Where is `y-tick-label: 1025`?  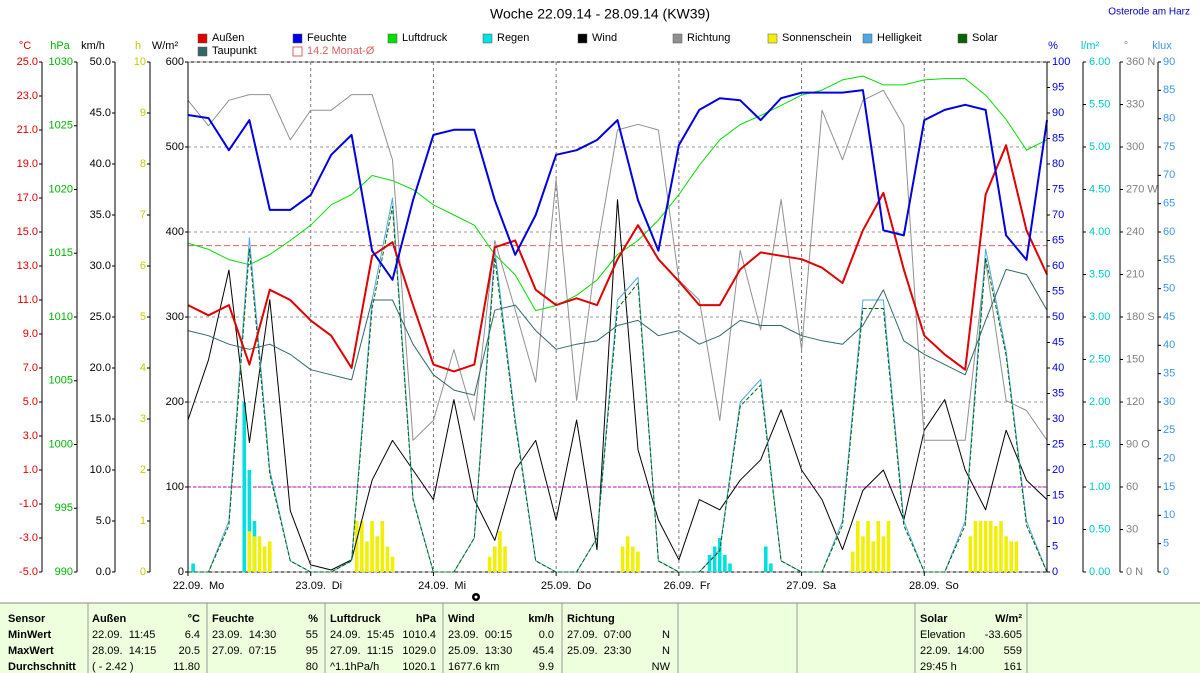
y-tick-label: 1025 is located at coordinates (61, 126).